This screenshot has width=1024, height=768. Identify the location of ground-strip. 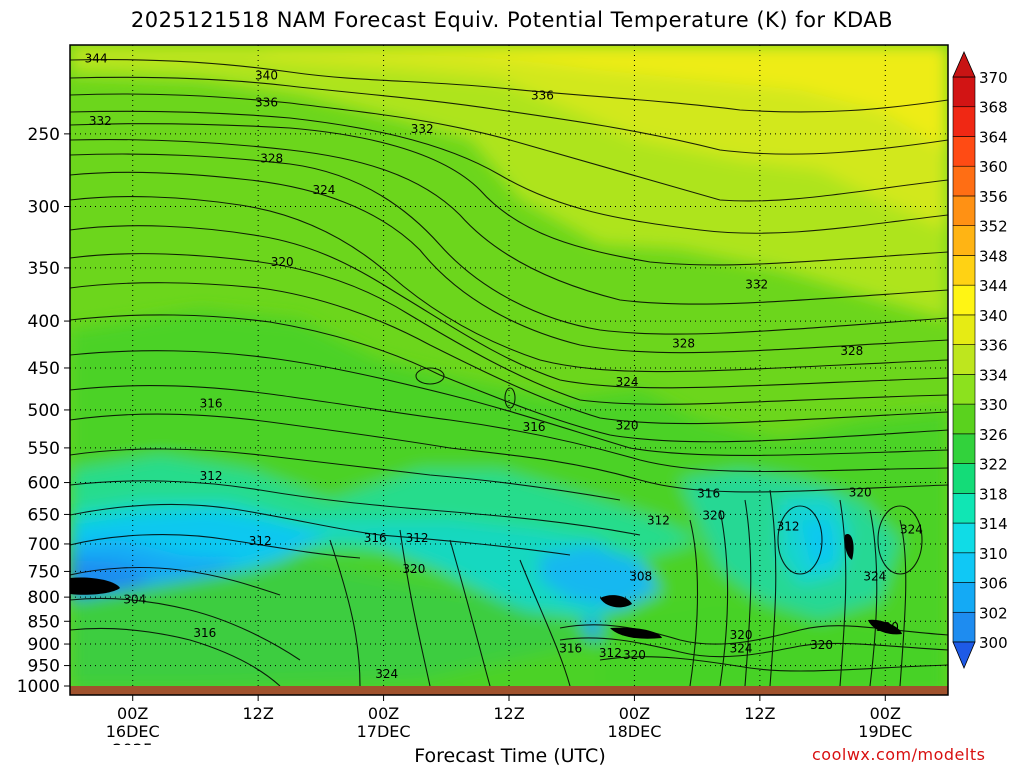
(509, 690).